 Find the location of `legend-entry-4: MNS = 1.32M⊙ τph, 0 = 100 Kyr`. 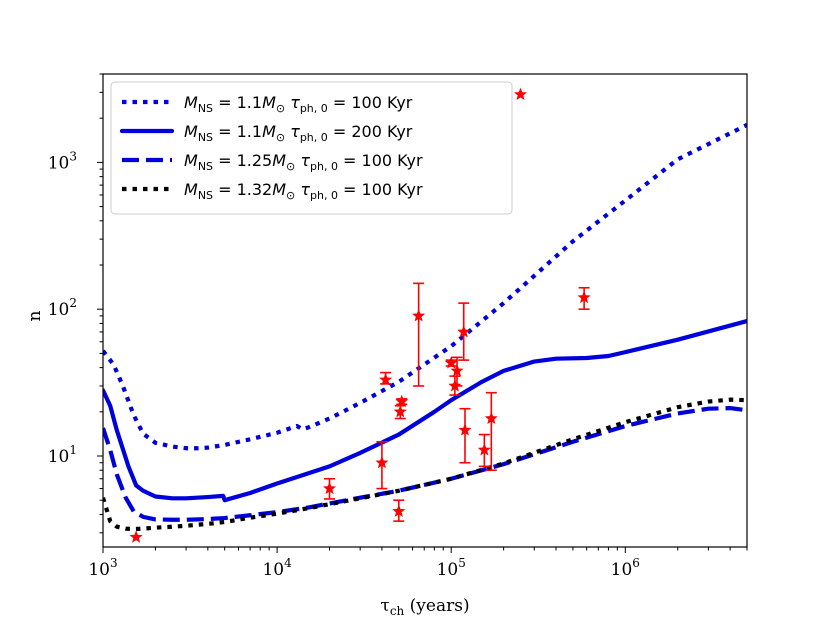

legend-entry-4: MNS = 1.32M⊙ τph, 0 = 100 Kyr is located at coordinates (303, 191).